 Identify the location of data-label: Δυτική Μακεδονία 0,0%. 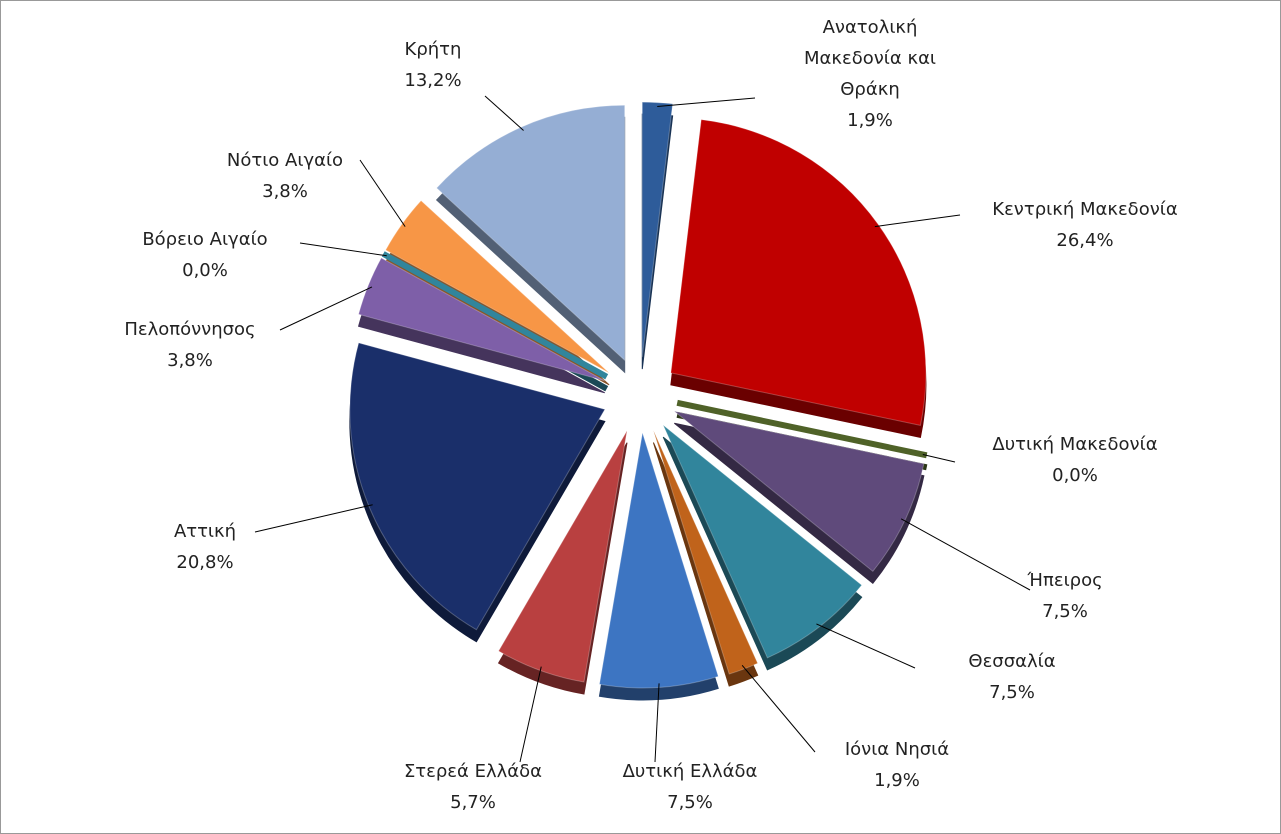
(1075, 460).